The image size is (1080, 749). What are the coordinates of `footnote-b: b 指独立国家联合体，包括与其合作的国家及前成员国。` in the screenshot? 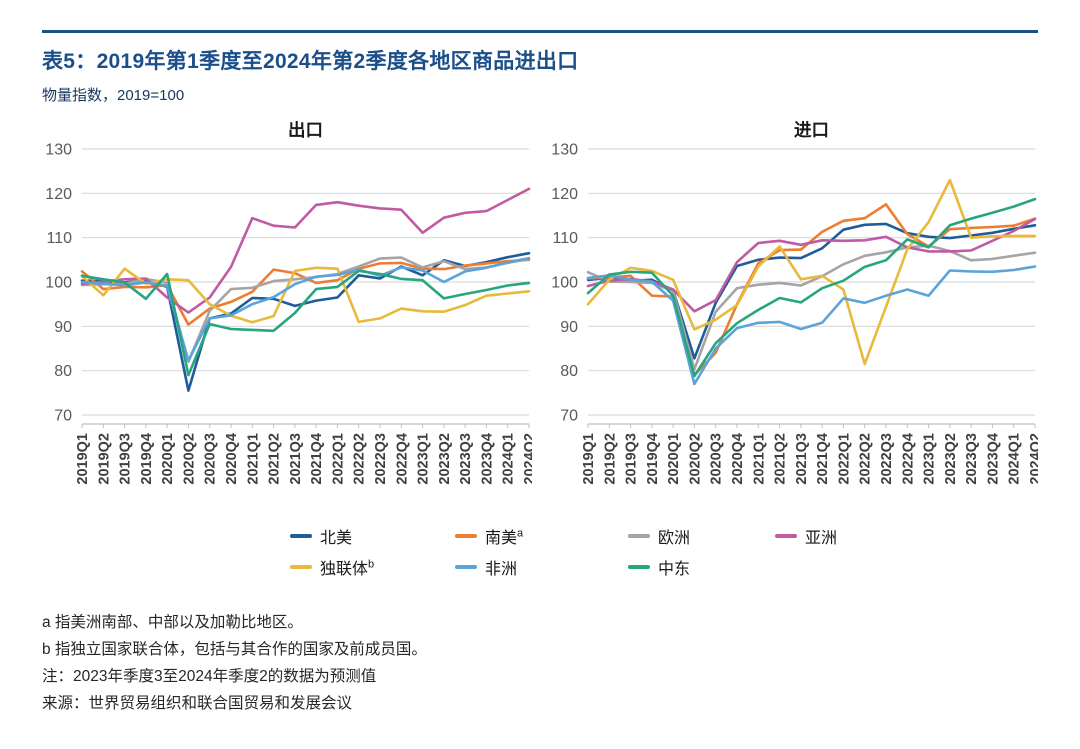 It's located at (234, 649).